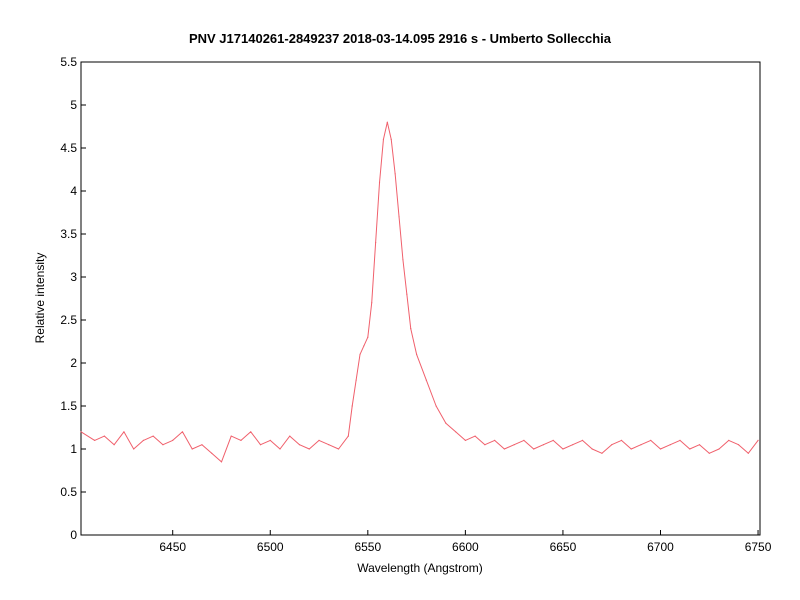  What do you see at coordinates (68, 62) in the screenshot?
I see `y-tick-label: 5.5` at bounding box center [68, 62].